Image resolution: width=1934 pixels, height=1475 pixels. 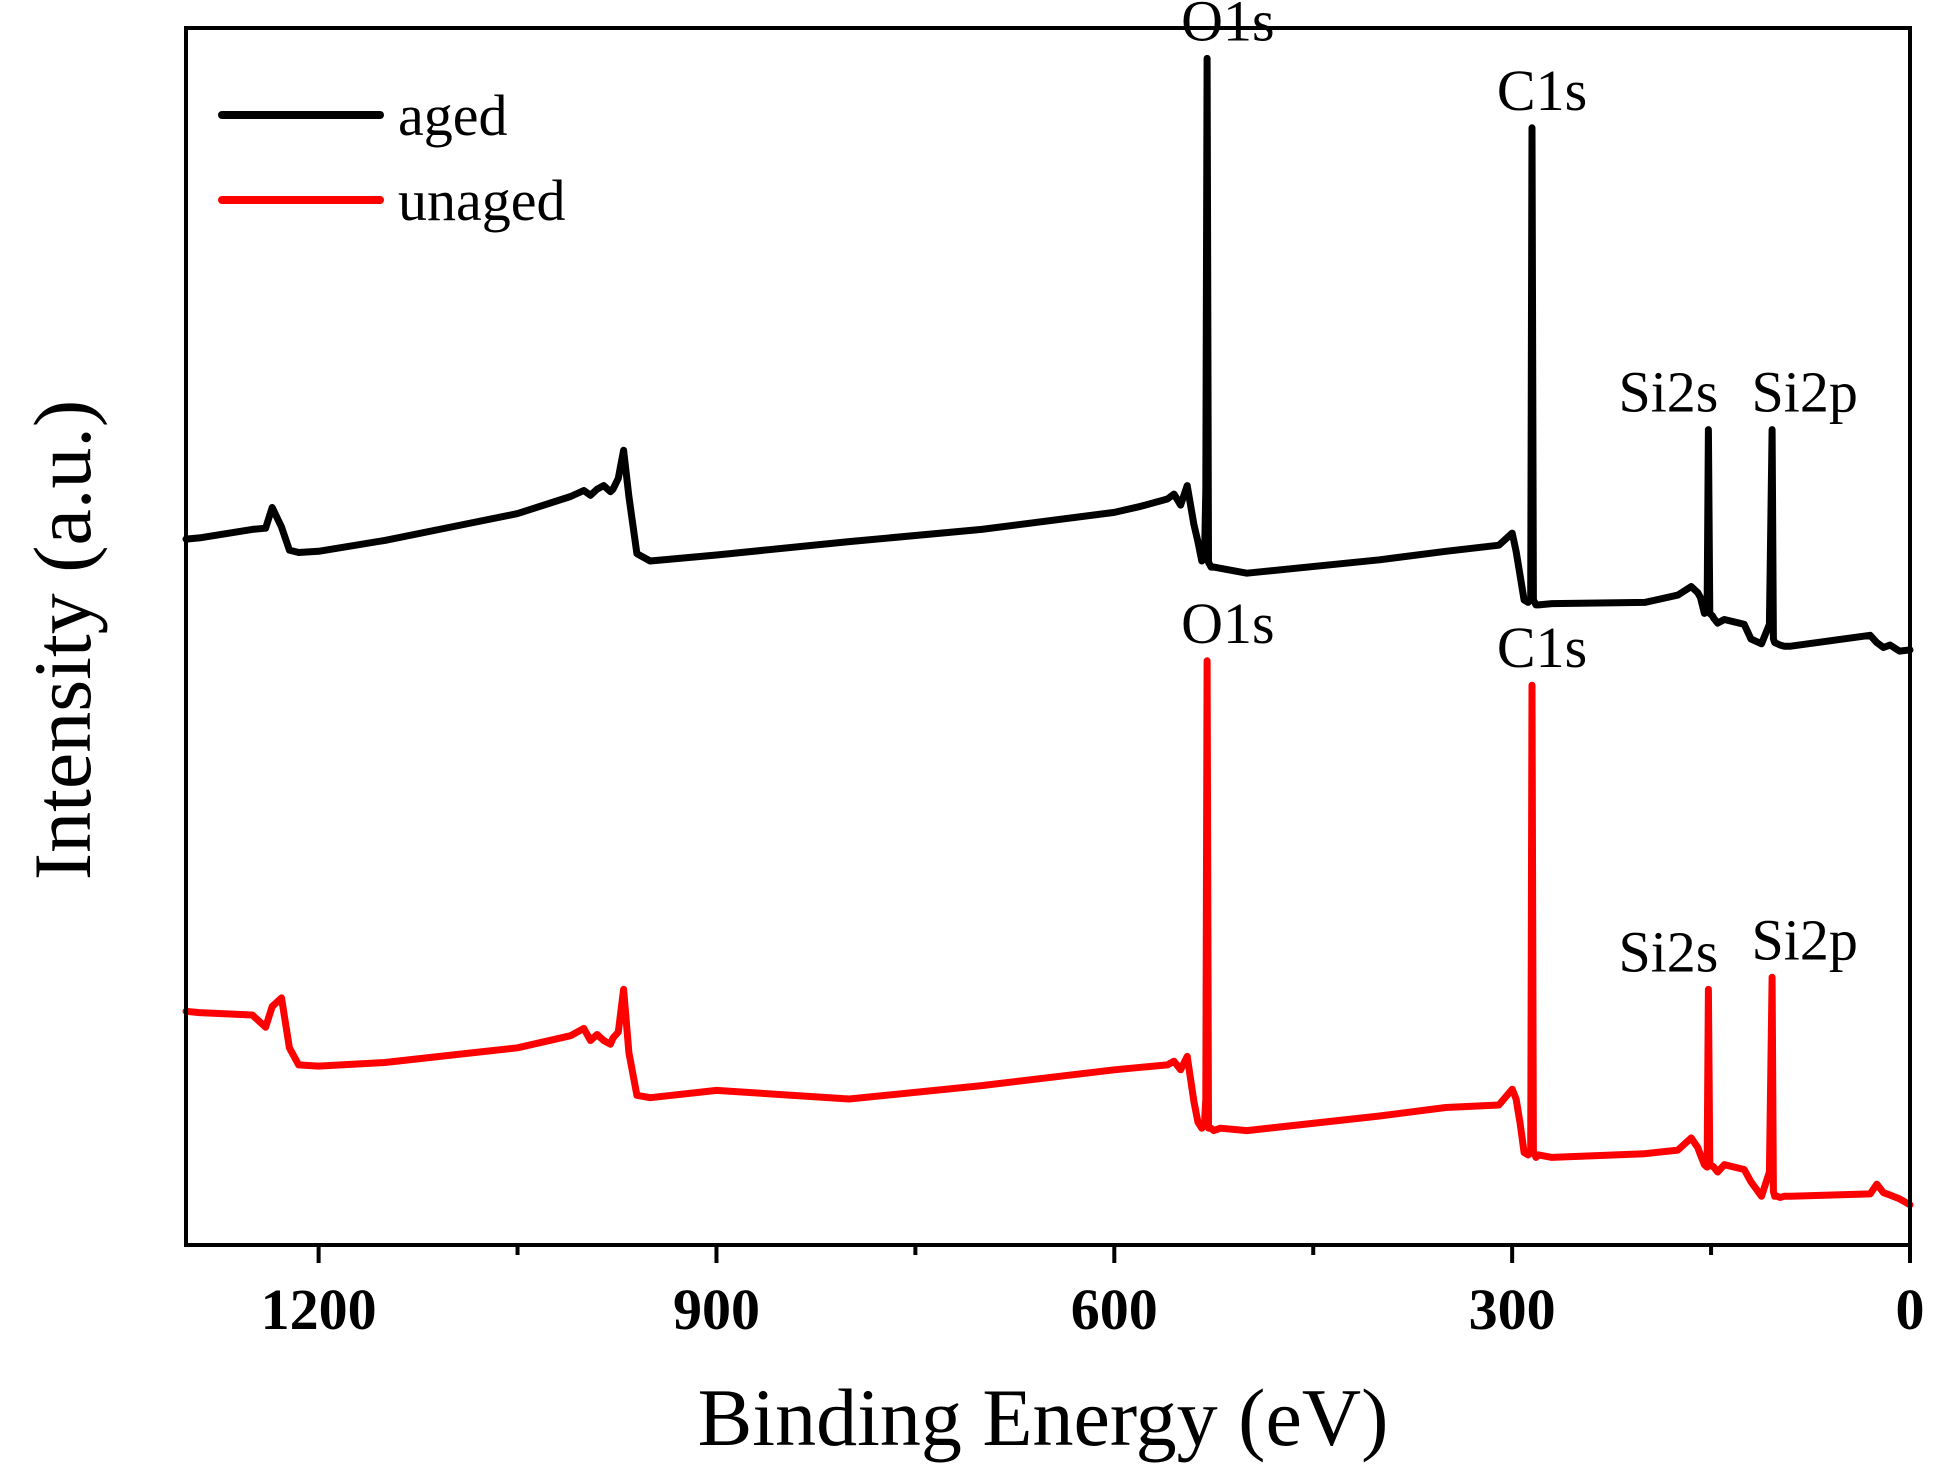 What do you see at coordinates (1114, 1309) in the screenshot?
I see `x-tick-label: 600` at bounding box center [1114, 1309].